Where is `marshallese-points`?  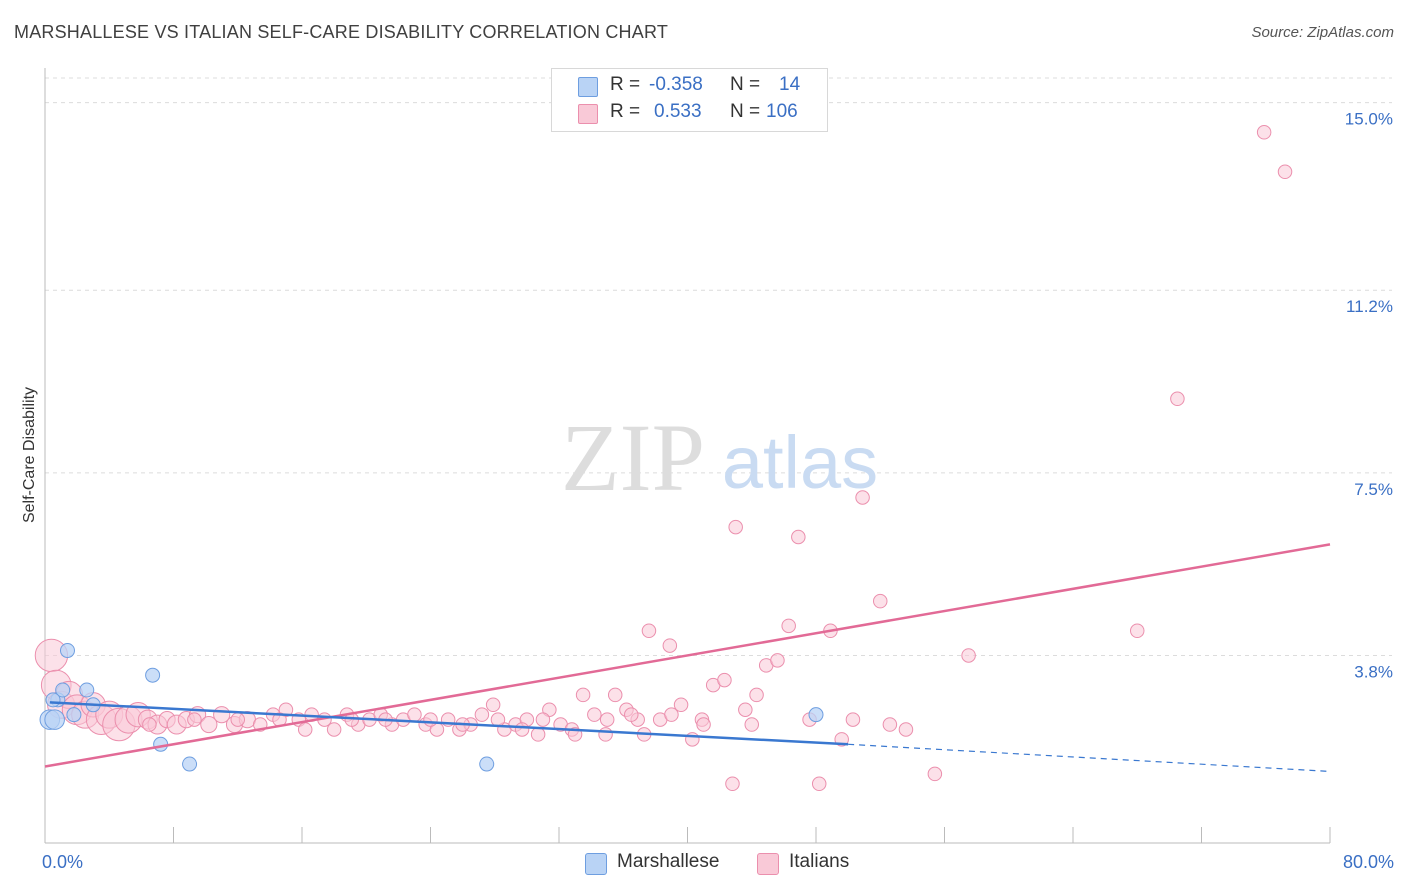
marshallese-points is located at coordinates (431, 707).